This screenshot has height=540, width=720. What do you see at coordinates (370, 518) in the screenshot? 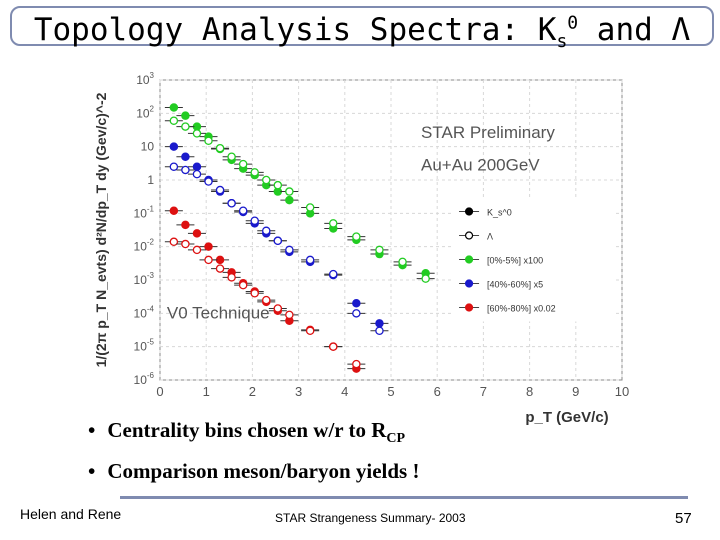
I see `footer-title: STAR Strangeness Summary- 2003` at bounding box center [370, 518].